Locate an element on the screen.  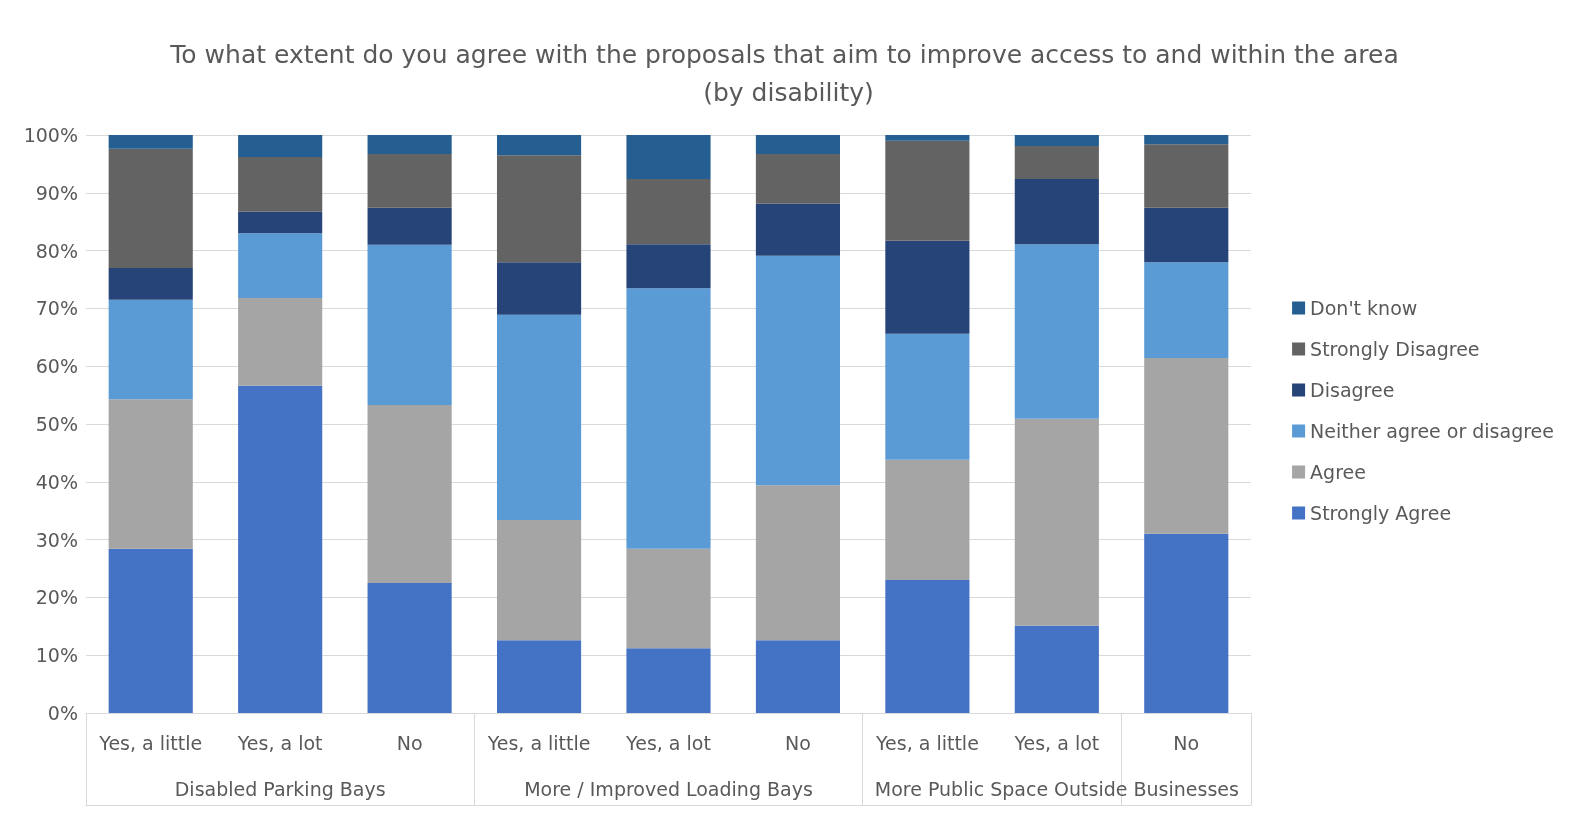
legend-label: Strongly Agree is located at coordinates (1381, 513).